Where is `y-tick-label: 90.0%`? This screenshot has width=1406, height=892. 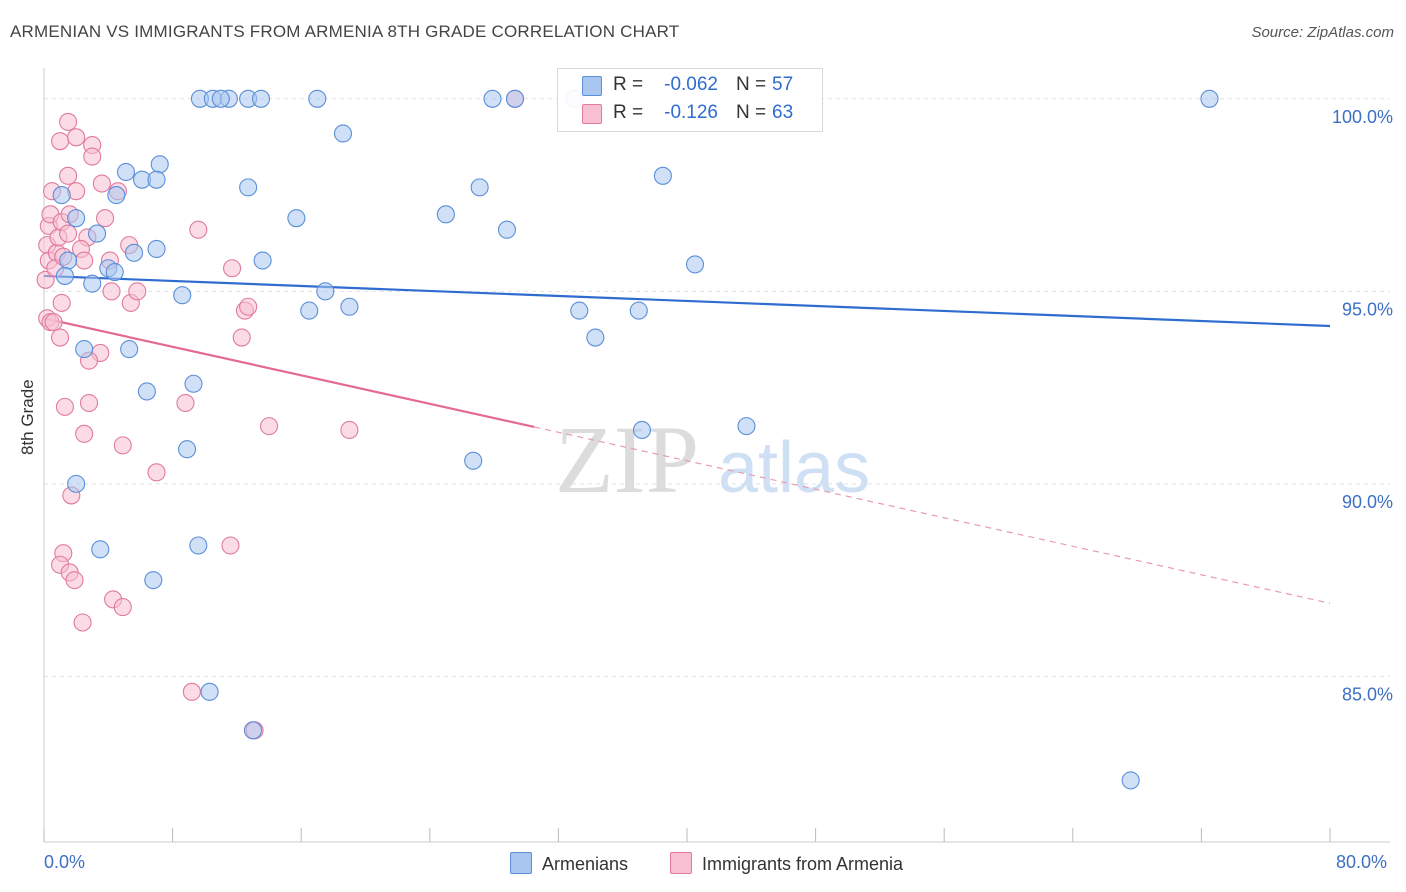 y-tick-label: 90.0% is located at coordinates (1367, 502).